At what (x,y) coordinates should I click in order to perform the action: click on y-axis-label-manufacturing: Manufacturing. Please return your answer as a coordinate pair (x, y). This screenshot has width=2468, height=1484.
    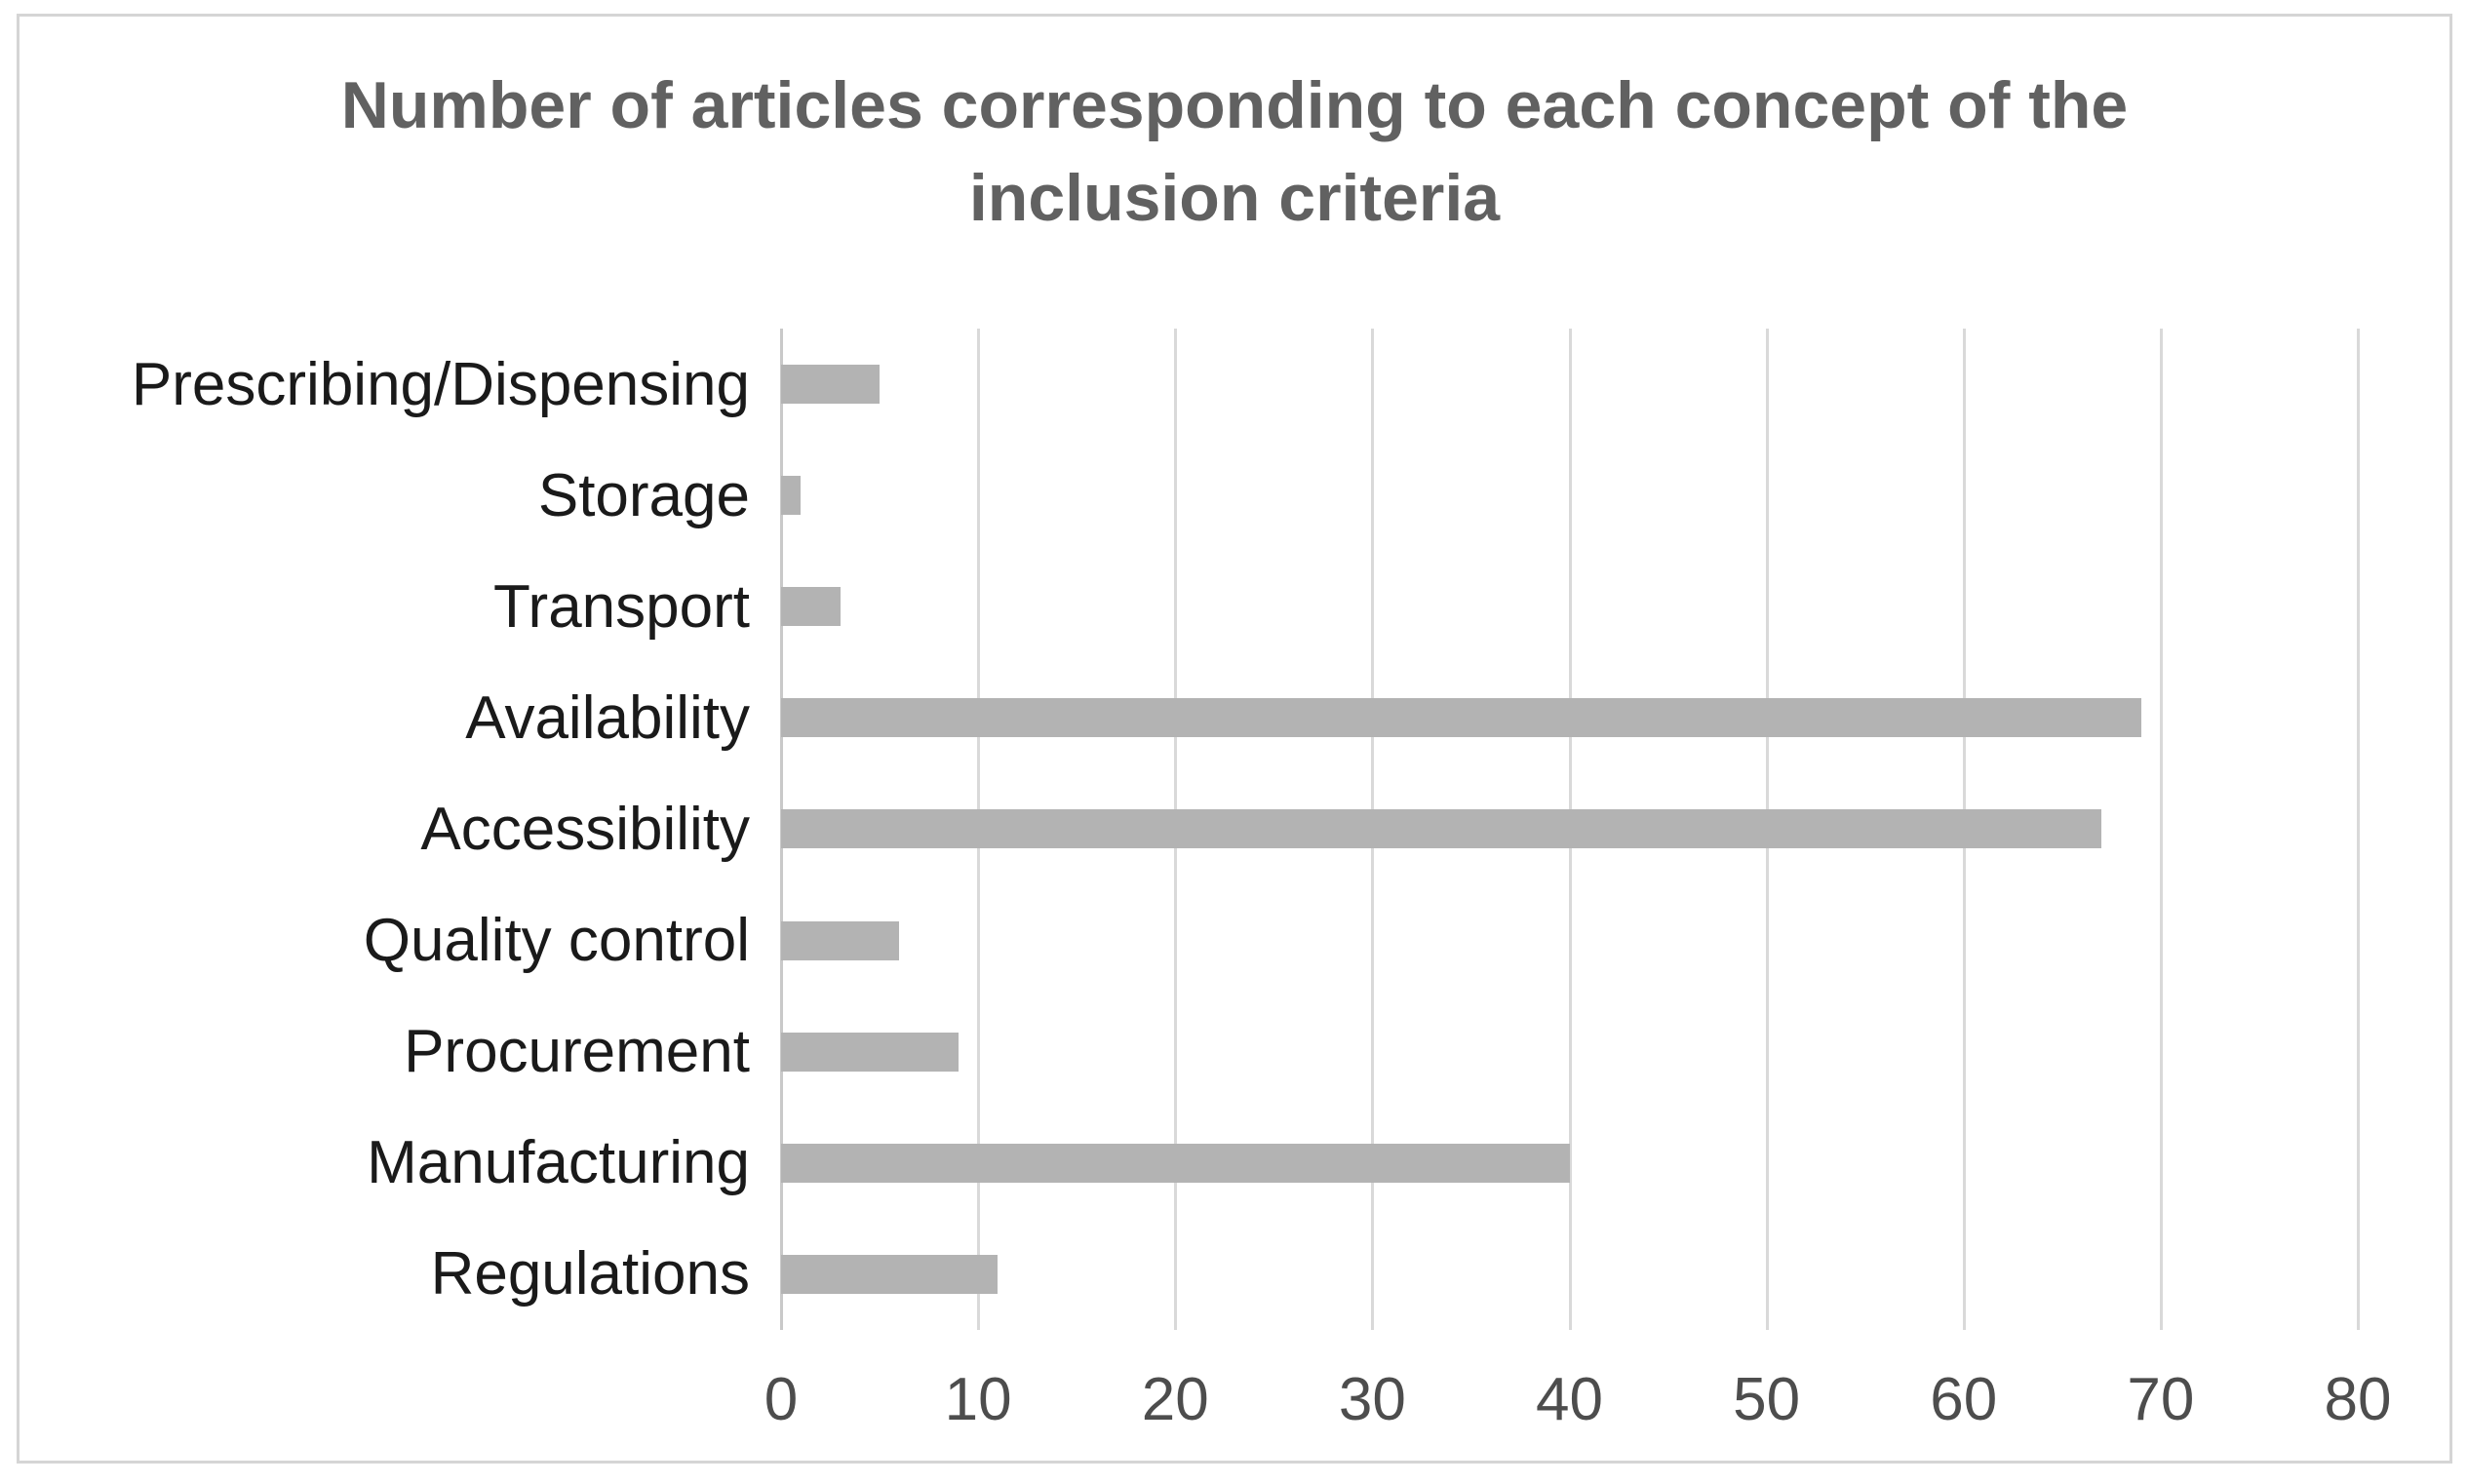
    Looking at the image, I should click on (558, 1163).